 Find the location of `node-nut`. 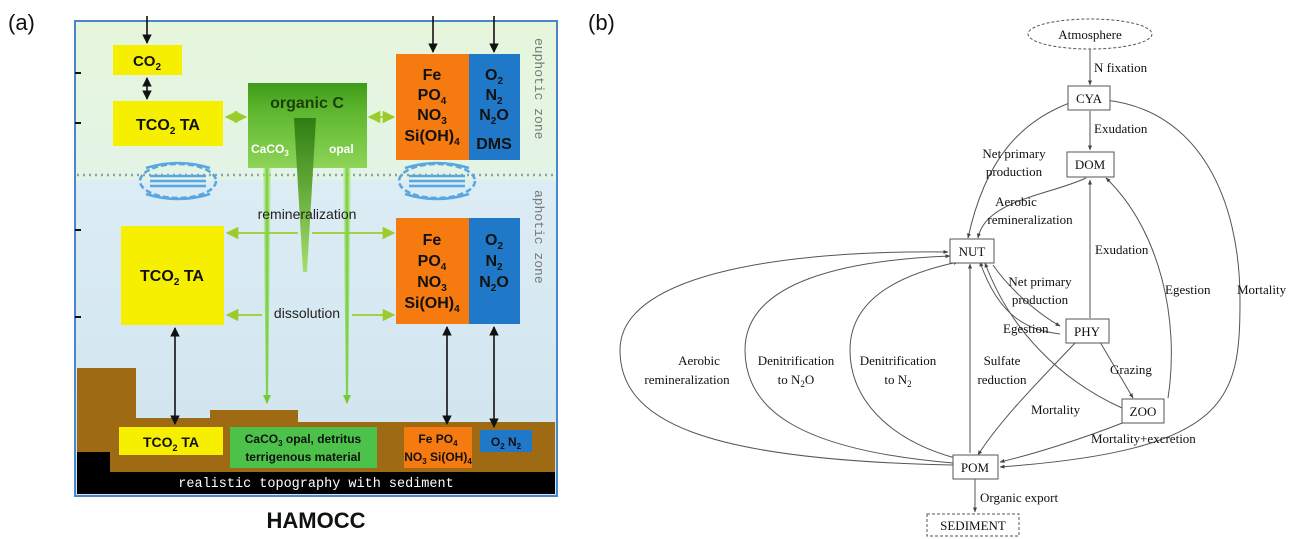

node-nut is located at coordinates (972, 251).